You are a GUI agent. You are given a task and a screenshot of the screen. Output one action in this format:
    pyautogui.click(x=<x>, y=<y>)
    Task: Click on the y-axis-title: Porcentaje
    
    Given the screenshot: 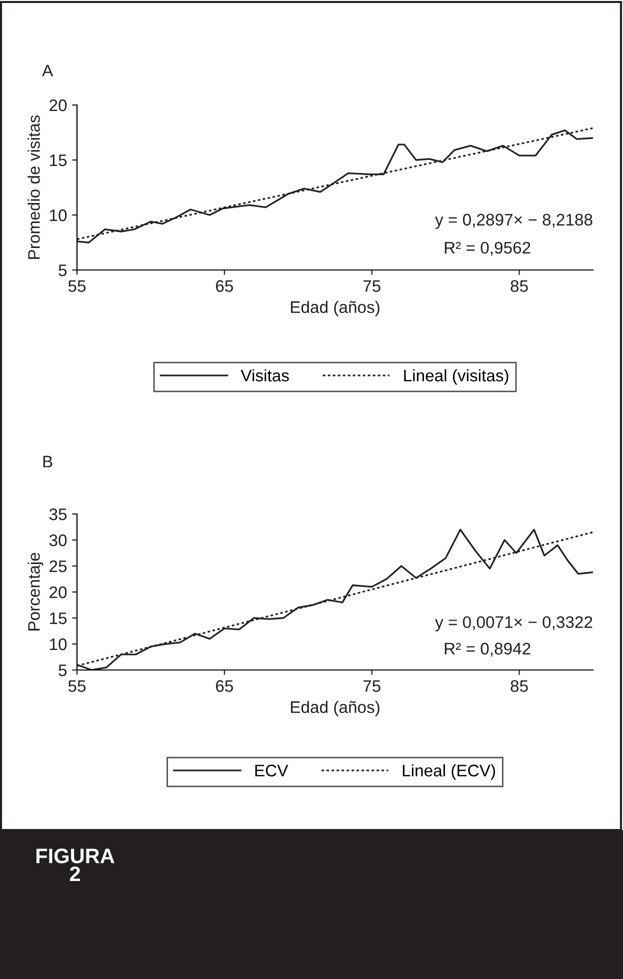 What is the action you would take?
    pyautogui.click(x=36, y=591)
    